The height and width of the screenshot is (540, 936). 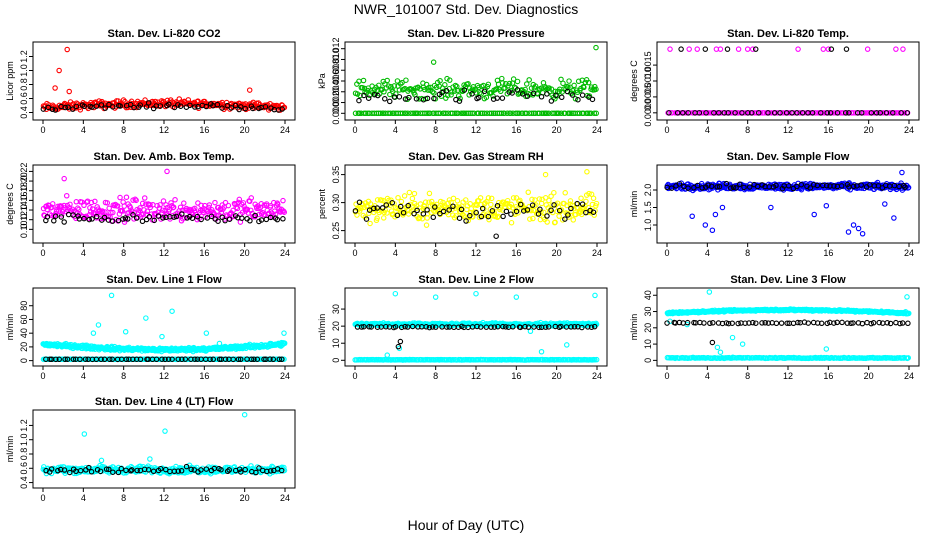 I want to click on chart-title: Stan. Dev. Line 2 Flow, so click(x=476, y=280).